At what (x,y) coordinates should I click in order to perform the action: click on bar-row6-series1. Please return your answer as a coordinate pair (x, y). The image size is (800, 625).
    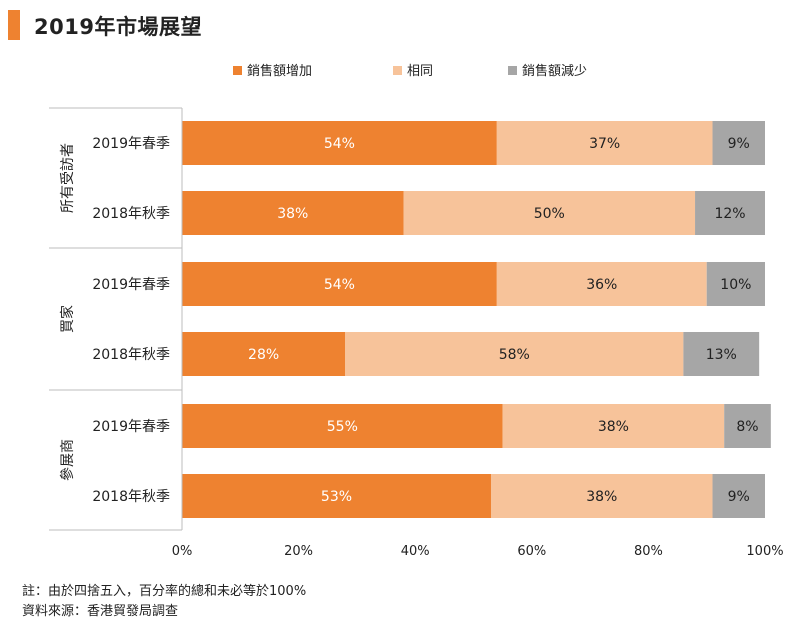
    Looking at the image, I should click on (336, 496).